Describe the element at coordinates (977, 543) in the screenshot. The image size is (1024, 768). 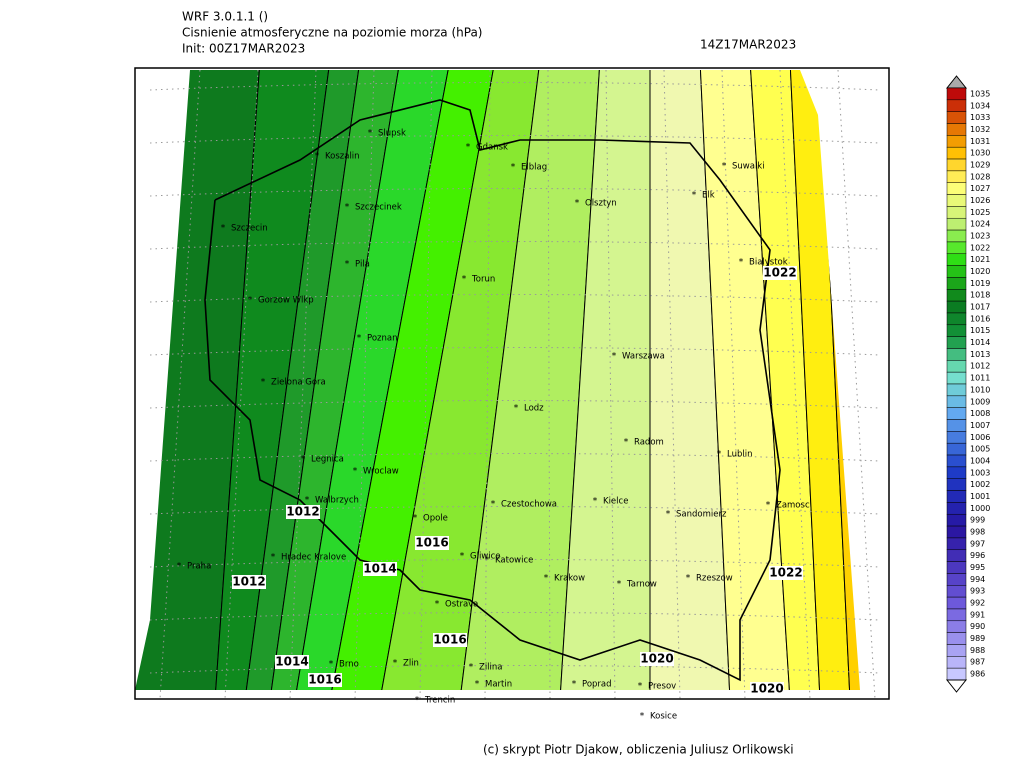
I see `colorbar-label: 997` at that location.